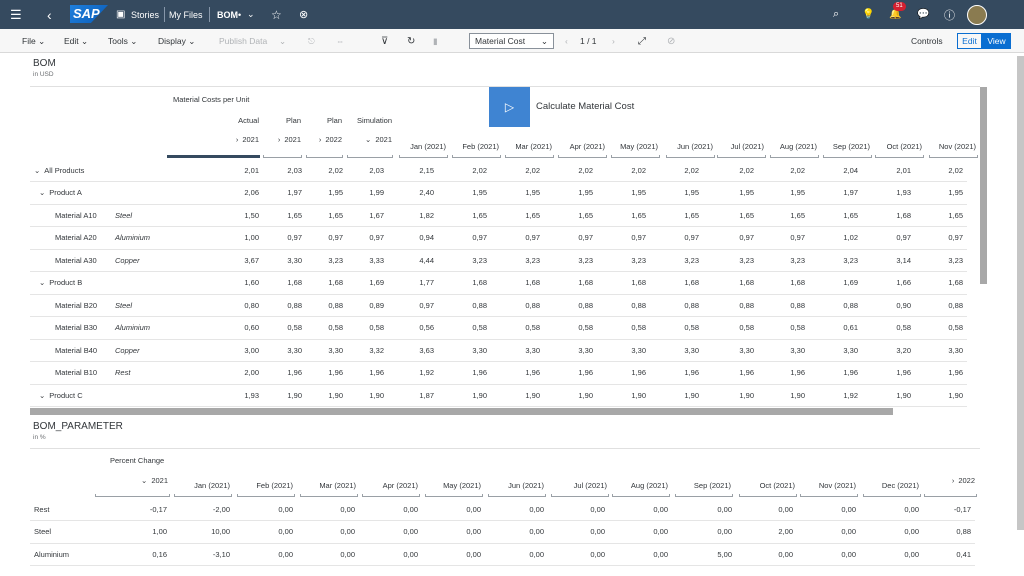 This screenshot has height=576, width=1024. What do you see at coordinates (202, 509) in the screenshot?
I see `value-cell: -2,00` at bounding box center [202, 509].